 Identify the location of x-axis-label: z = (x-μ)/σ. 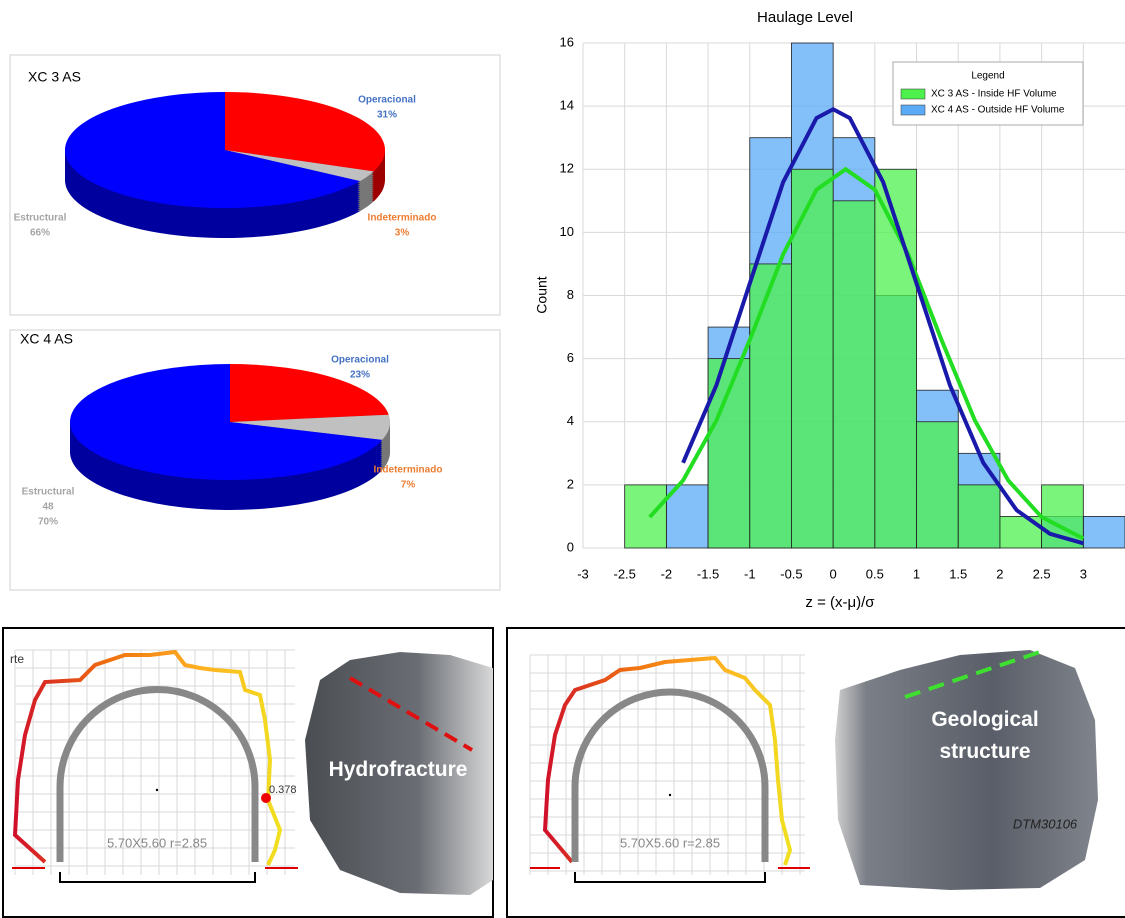
(840, 602).